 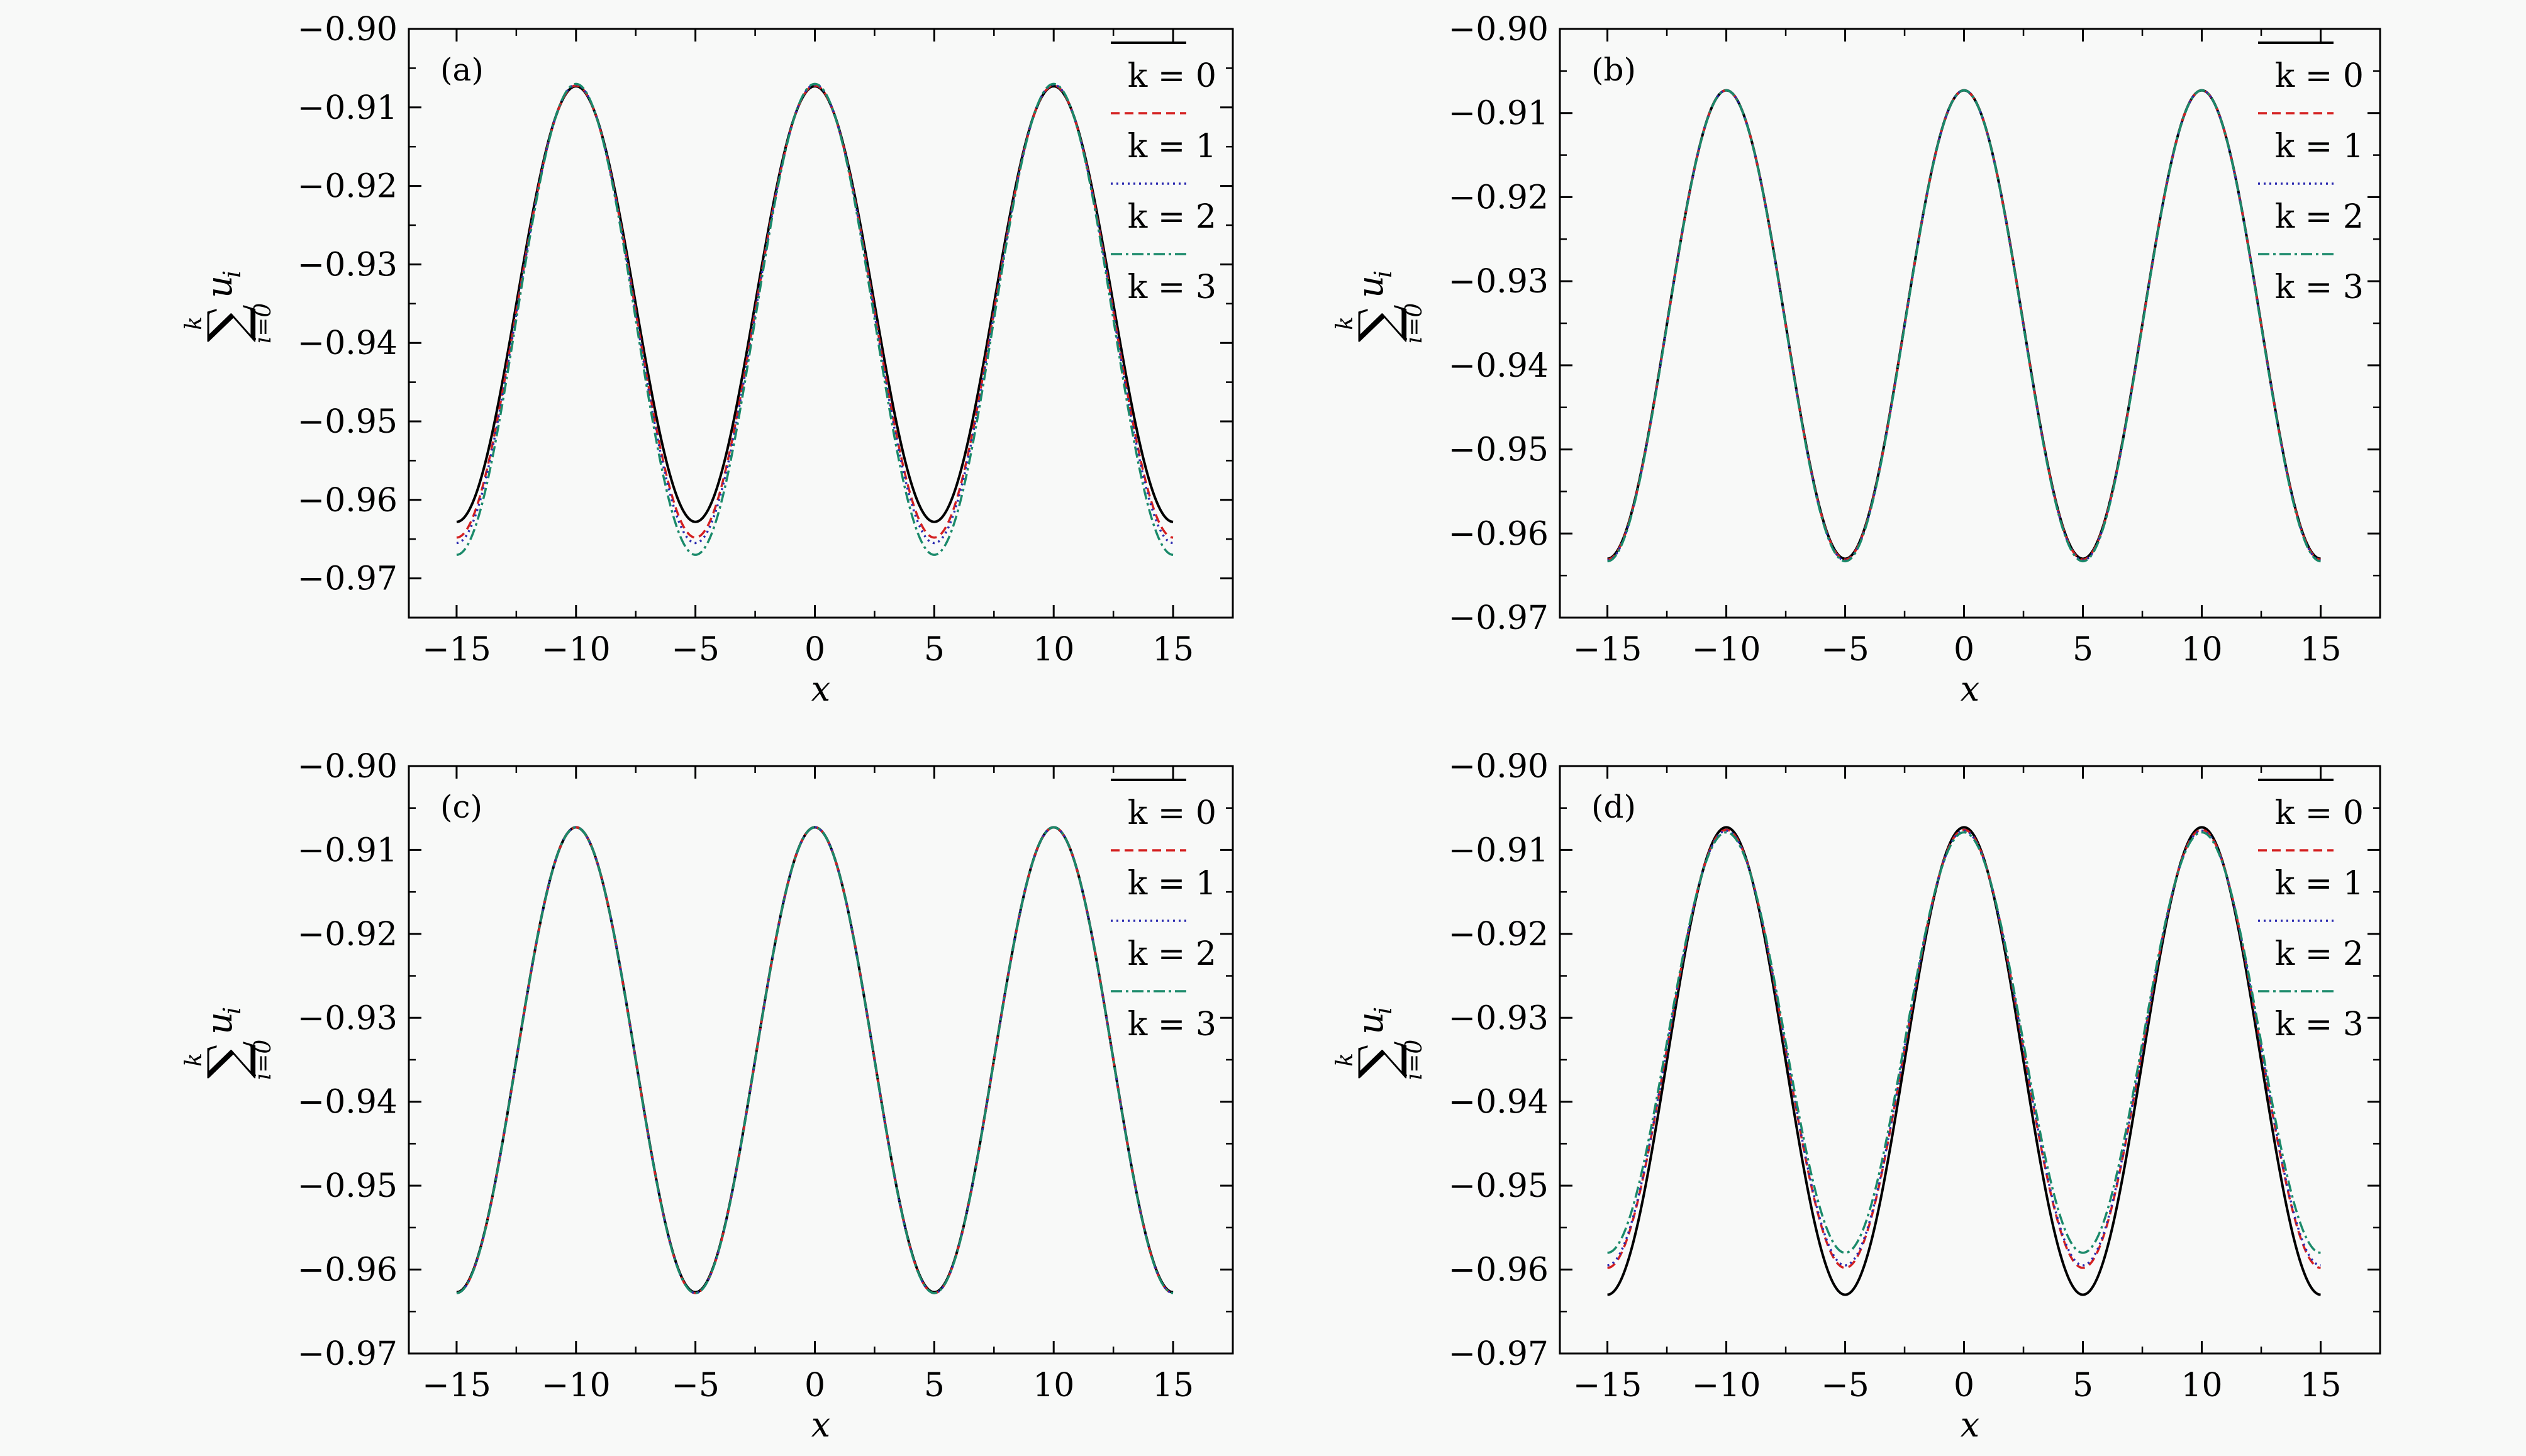 I want to click on x-tick-label: −5, so click(x=695, y=650).